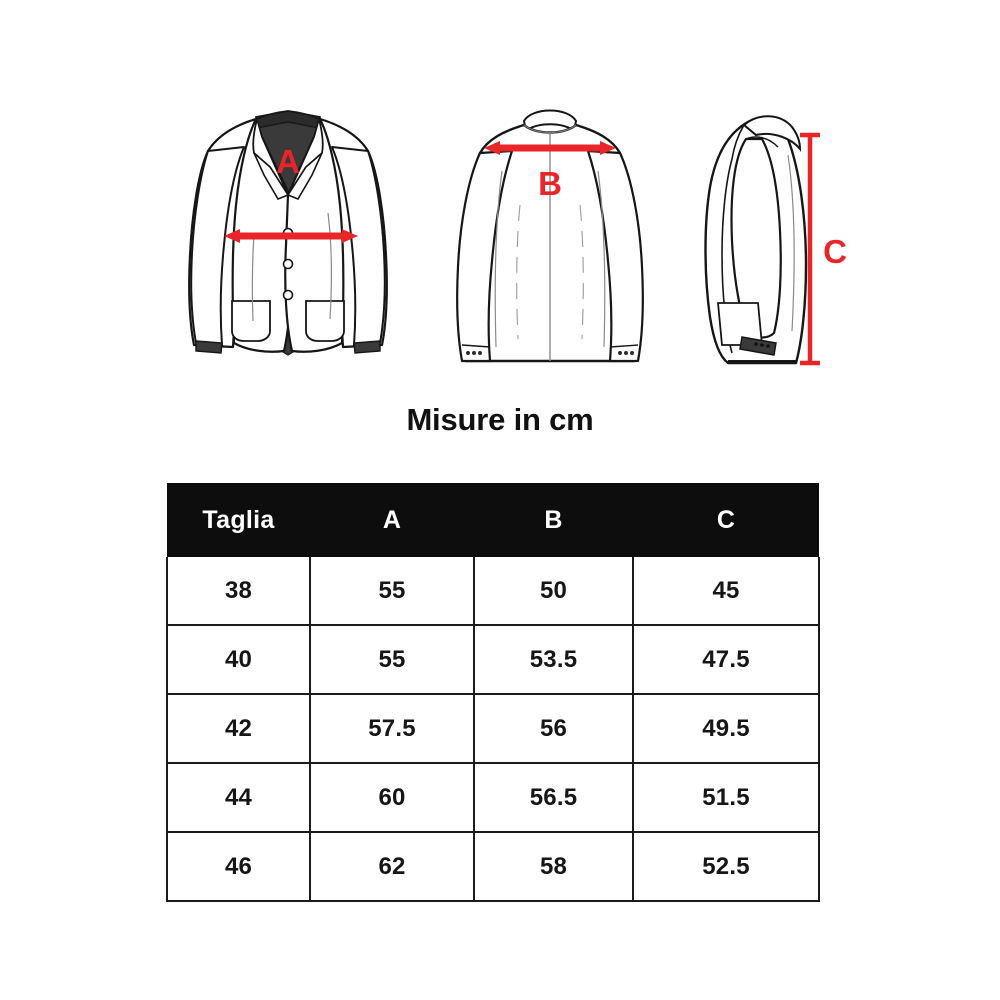 This screenshot has height=1000, width=1000. I want to click on cell-b: 56, so click(553, 728).